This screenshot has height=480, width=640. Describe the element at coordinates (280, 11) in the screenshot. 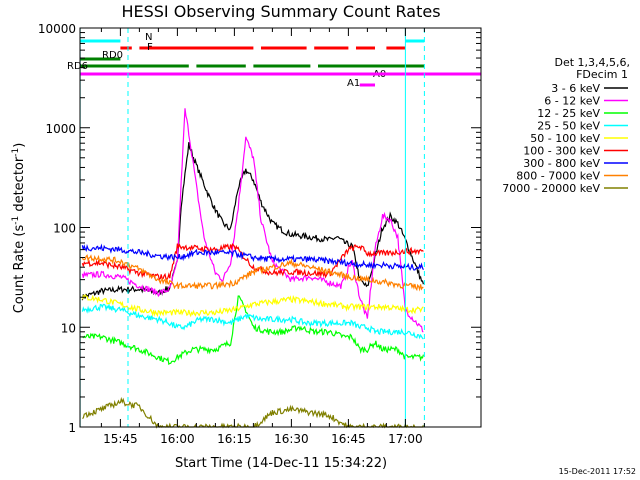

I see `chart-title: HESSI Observing Summary Count Rates` at that location.